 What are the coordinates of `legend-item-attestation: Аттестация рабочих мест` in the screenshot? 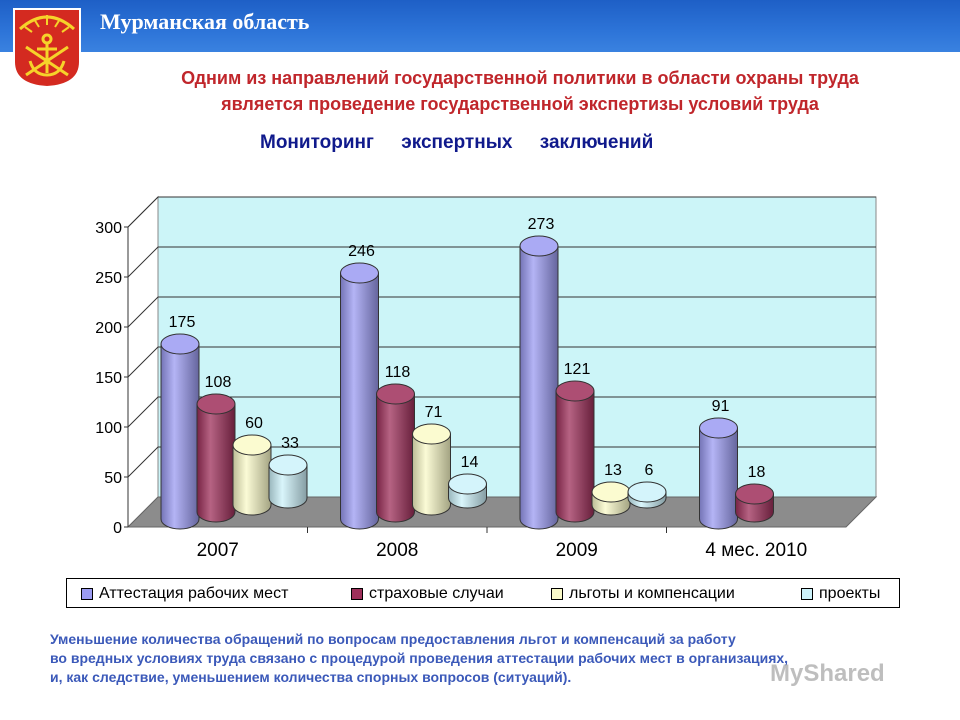 It's located at (184, 594).